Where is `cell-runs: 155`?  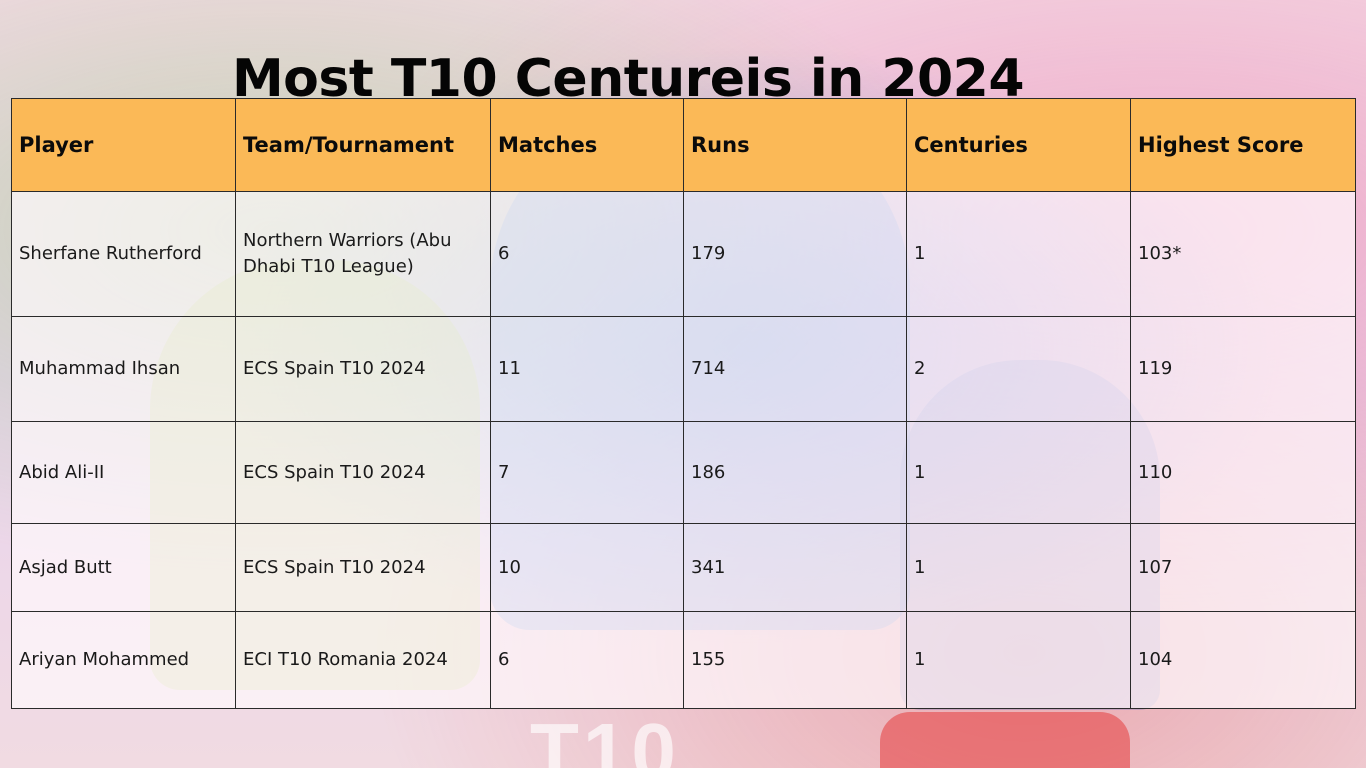 cell-runs: 155 is located at coordinates (795, 660).